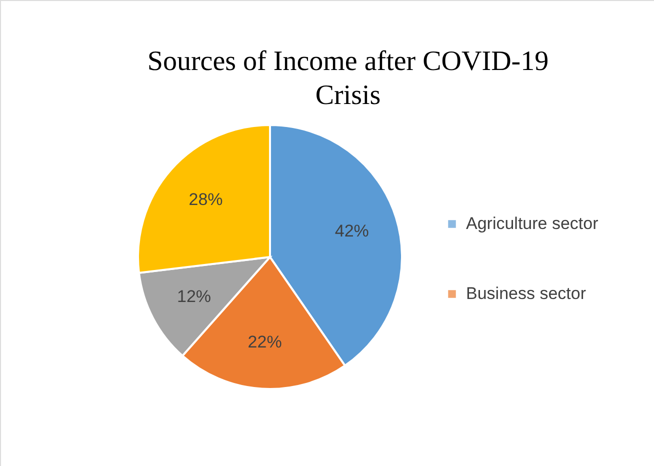 This screenshot has width=654, height=466. I want to click on data-label: 22%, so click(265, 342).